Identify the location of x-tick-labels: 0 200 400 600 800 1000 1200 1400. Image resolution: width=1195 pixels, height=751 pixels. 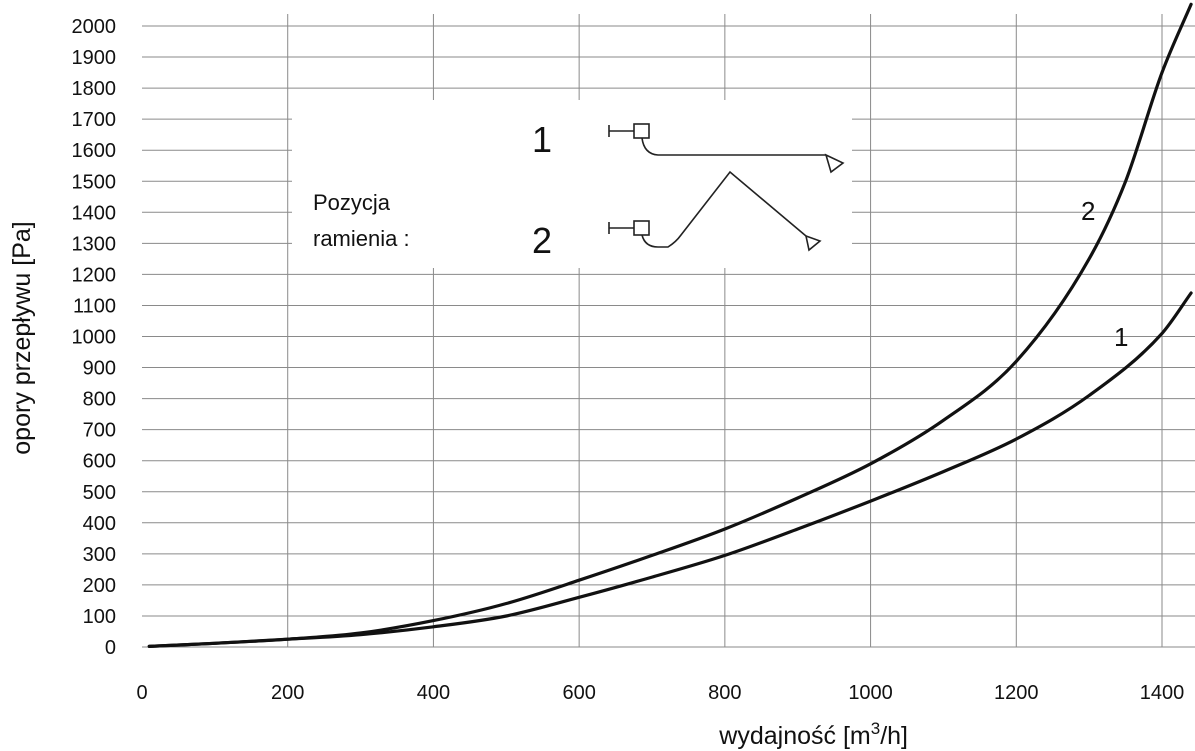
(660, 693).